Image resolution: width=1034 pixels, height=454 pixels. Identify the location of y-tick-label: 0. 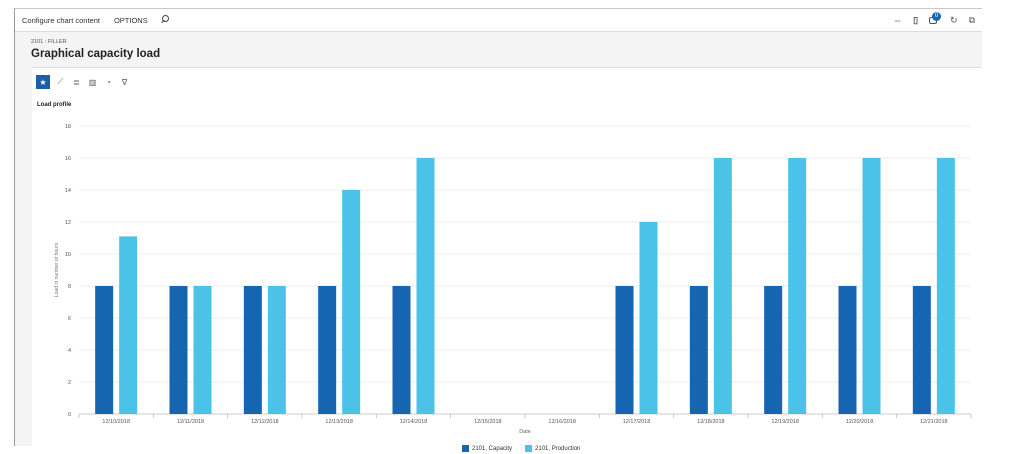
(69, 415).